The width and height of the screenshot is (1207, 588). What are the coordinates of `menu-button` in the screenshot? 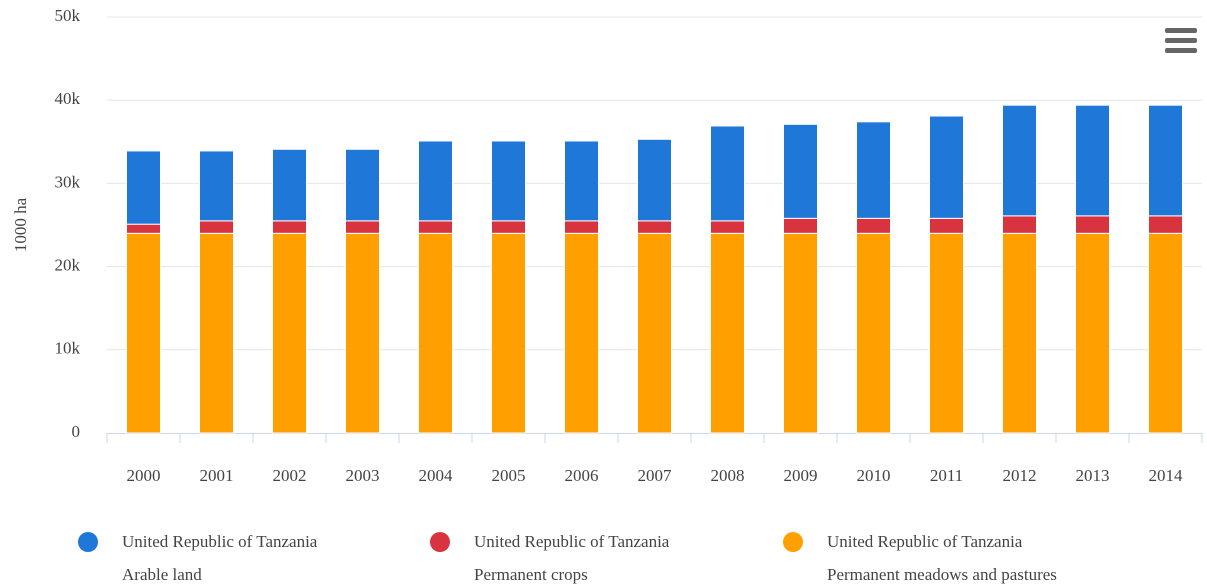 It's located at (1181, 40).